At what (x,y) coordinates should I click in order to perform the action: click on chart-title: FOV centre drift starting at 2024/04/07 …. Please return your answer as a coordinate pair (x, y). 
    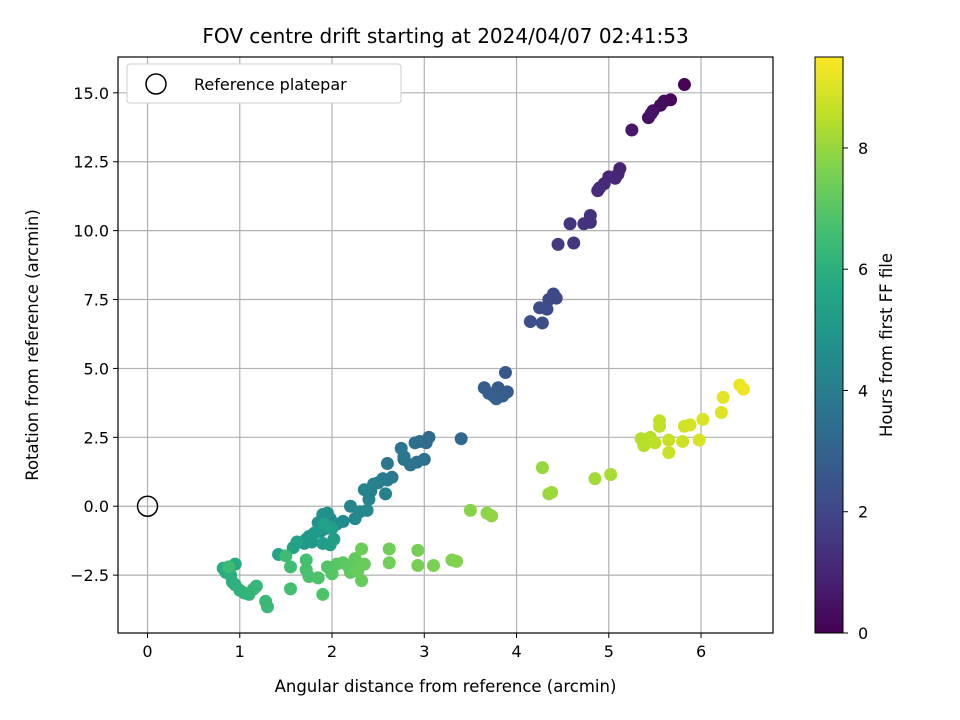
    Looking at the image, I should click on (445, 36).